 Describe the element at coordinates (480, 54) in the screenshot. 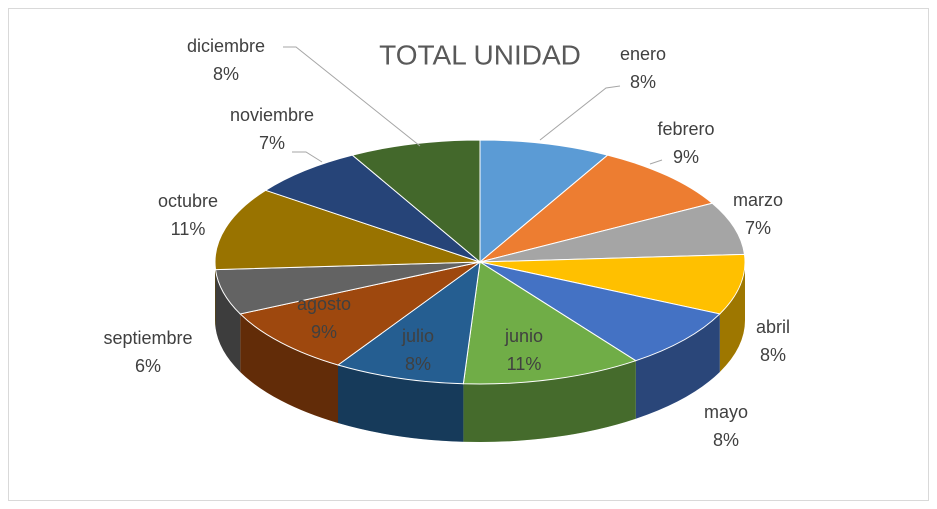

I see `chart-title: TOTAL UNIDAD` at that location.